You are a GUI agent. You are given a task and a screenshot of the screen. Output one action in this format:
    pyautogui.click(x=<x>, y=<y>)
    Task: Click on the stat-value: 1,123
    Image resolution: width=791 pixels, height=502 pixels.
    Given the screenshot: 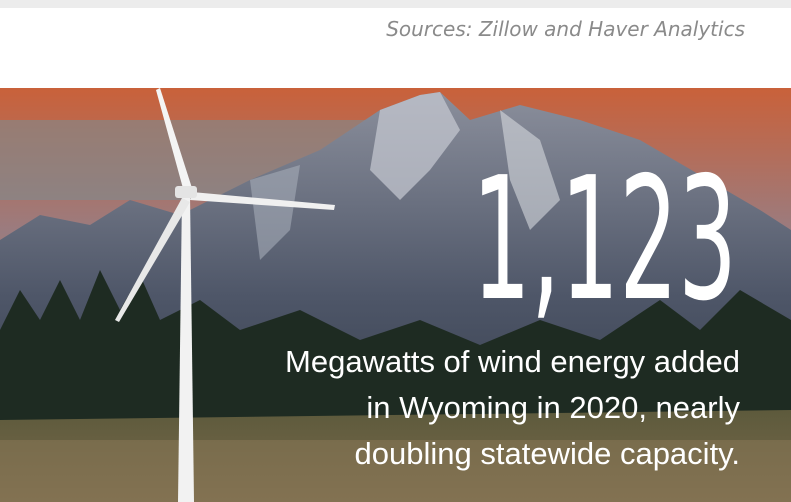 What is the action you would take?
    pyautogui.click(x=604, y=240)
    